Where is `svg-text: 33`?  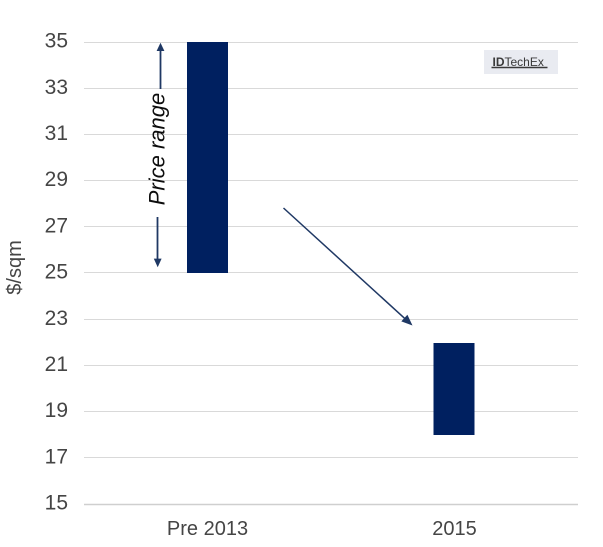 svg-text: 33 is located at coordinates (56, 87).